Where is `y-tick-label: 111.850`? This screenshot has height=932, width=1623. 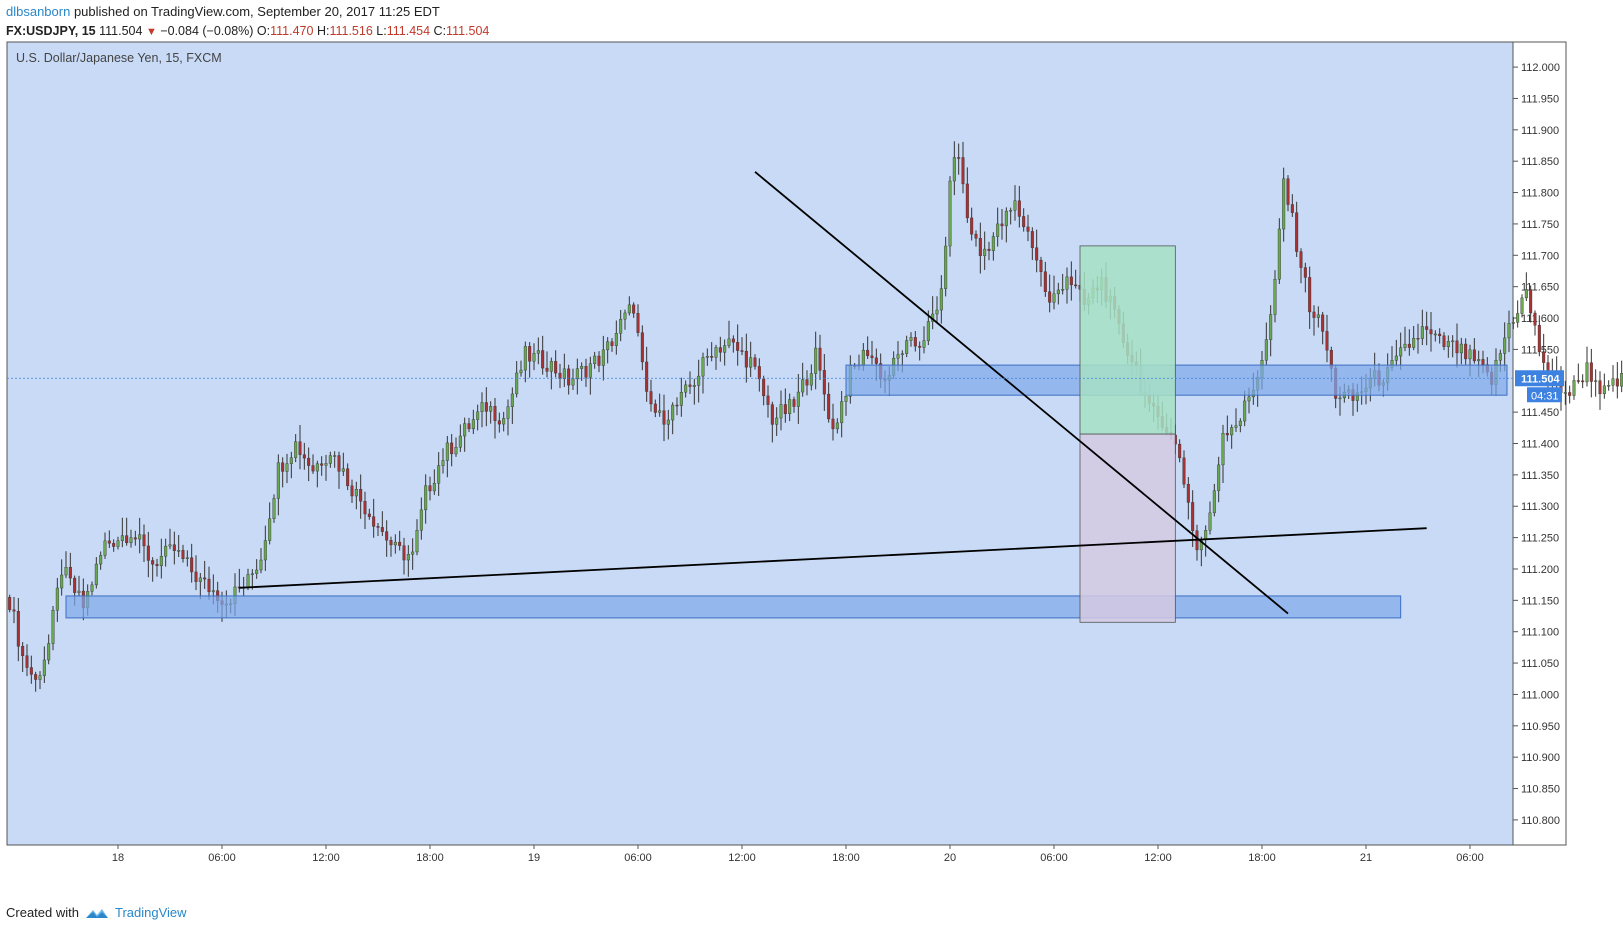 y-tick-label: 111.850 is located at coordinates (1540, 162).